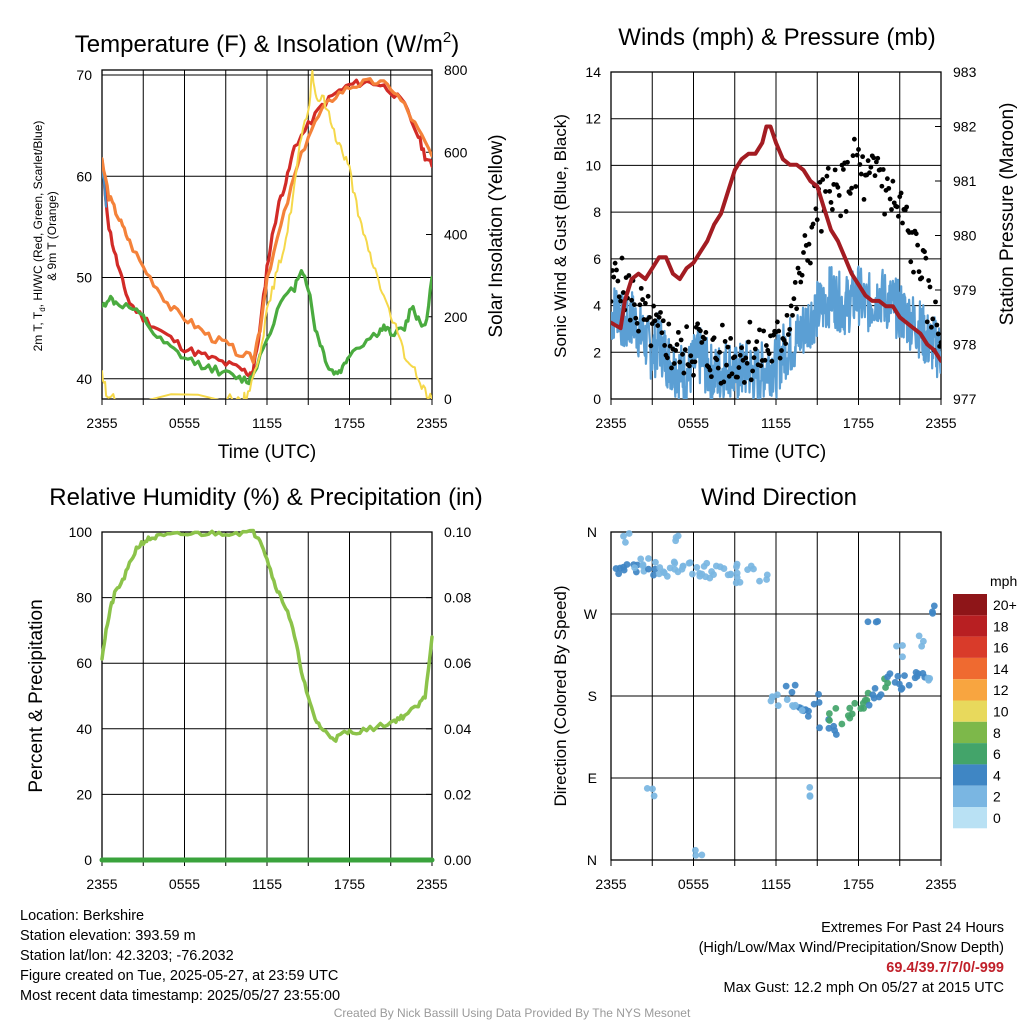 This screenshot has height=1024, width=1024. What do you see at coordinates (457, 663) in the screenshot?
I see `y2-tick-label: 0.06` at bounding box center [457, 663].